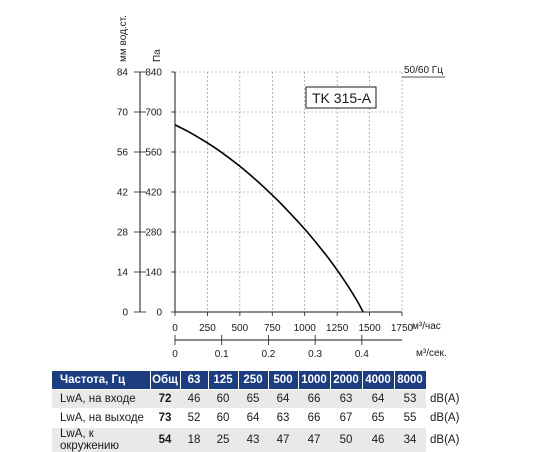 Image resolution: width=550 pixels, height=452 pixels. Describe the element at coordinates (123, 38) in the screenshot. I see `y-unit-left: мм вод.ст.` at that location.